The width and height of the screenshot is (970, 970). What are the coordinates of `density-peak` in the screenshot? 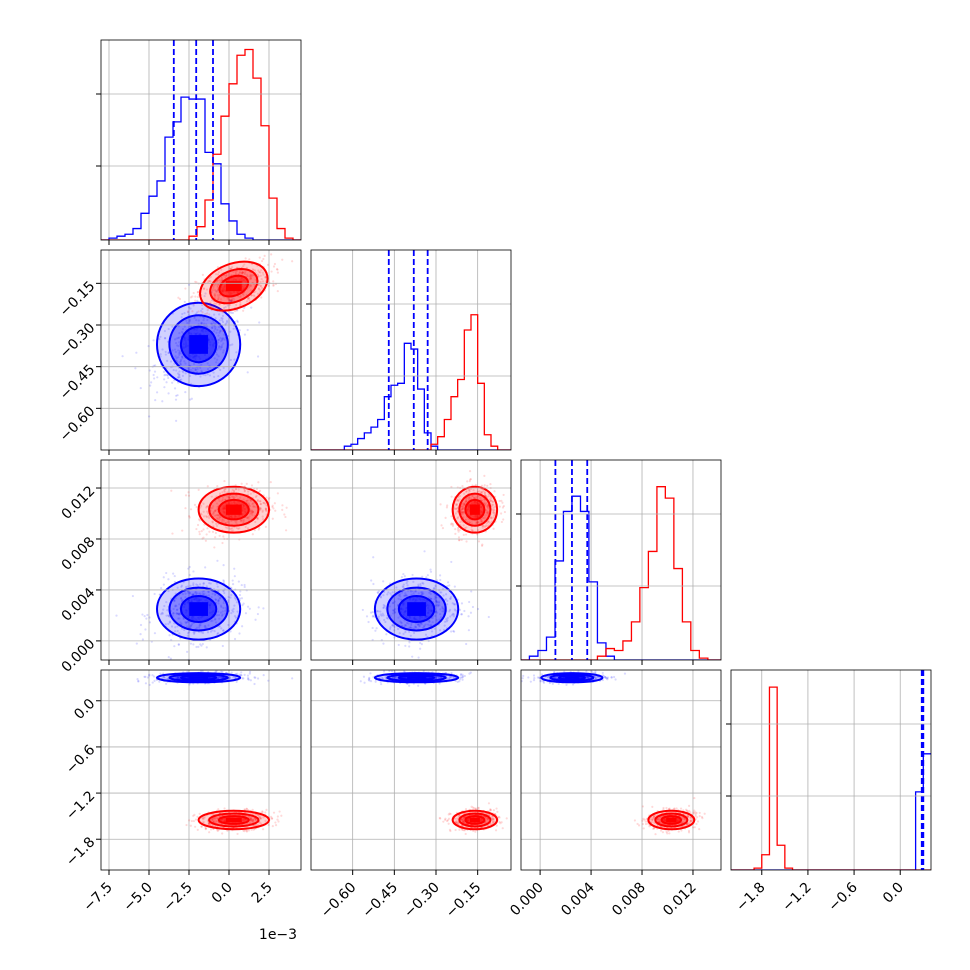 It's located at (198, 609).